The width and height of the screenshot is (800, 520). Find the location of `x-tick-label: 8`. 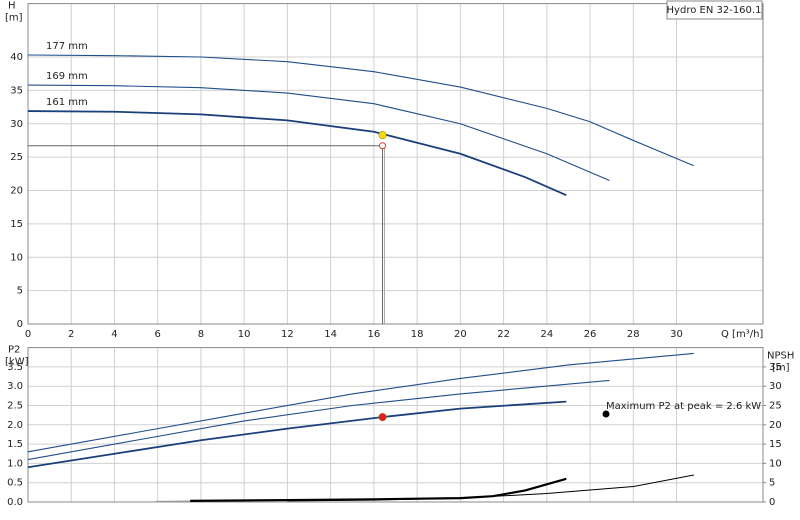

x-tick-label: 8 is located at coordinates (201, 334).